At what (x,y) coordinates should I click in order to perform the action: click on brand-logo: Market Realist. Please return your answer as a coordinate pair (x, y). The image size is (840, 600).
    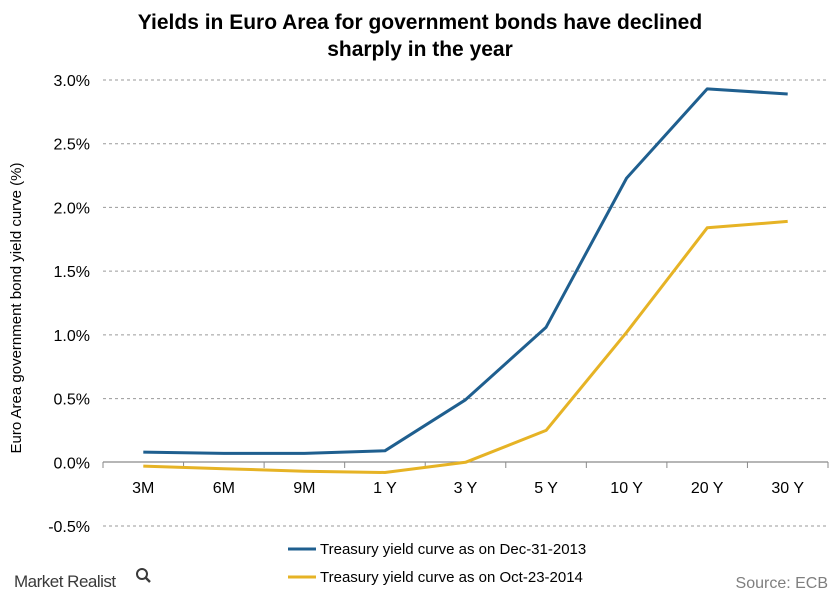
    Looking at the image, I should click on (82, 579).